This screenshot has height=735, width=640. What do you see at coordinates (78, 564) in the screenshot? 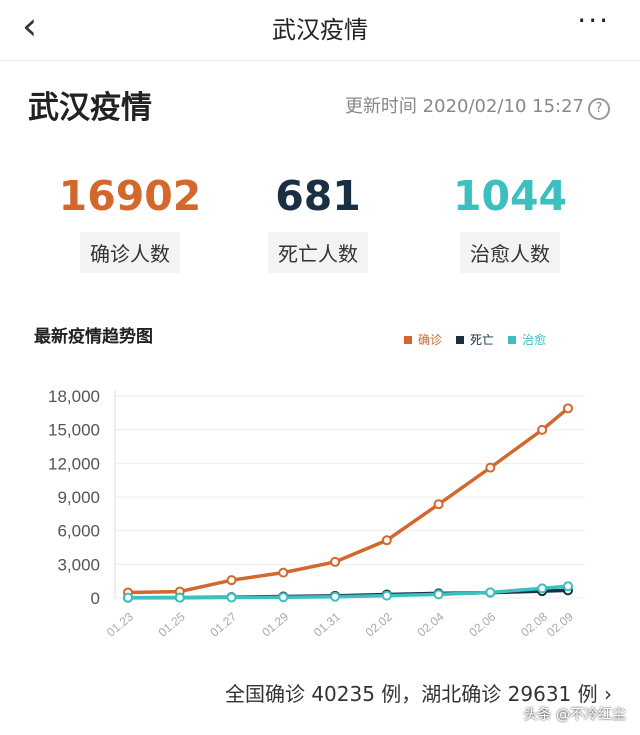
I see `y-tick-label: 3,000` at bounding box center [78, 564].